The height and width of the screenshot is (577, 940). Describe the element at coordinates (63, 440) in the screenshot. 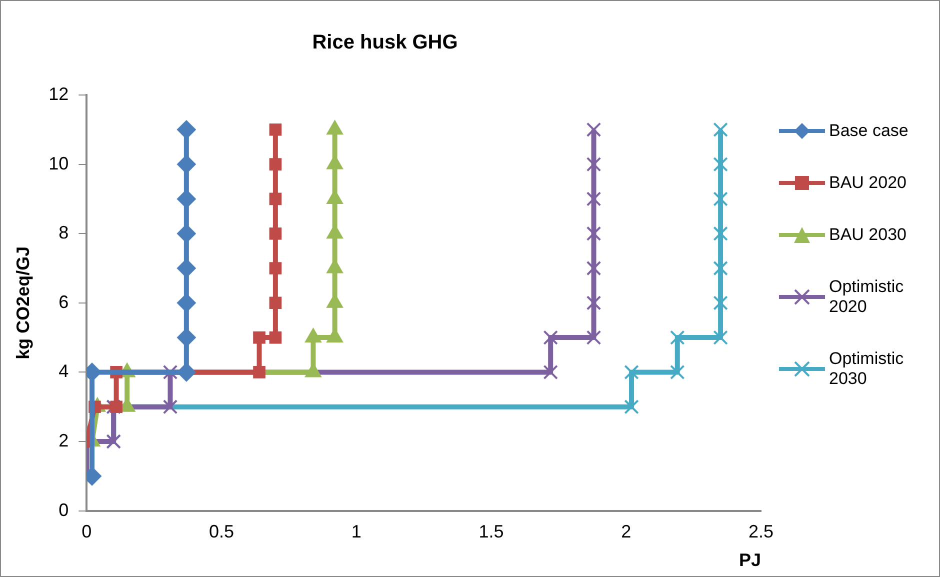

I see `y-tick-label: 2` at that location.